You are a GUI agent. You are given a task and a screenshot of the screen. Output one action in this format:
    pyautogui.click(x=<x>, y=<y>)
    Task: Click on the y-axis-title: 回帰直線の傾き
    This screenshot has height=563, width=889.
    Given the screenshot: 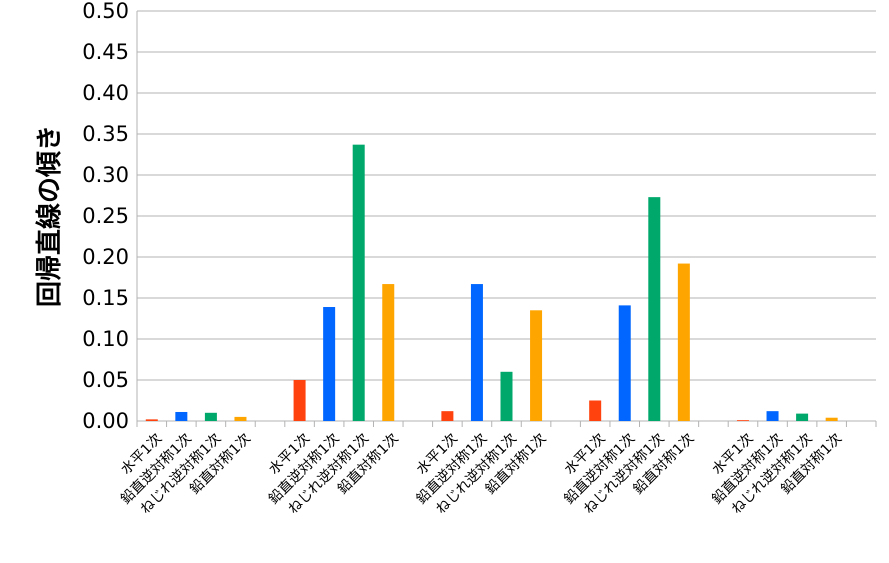 What is the action you would take?
    pyautogui.click(x=49, y=216)
    